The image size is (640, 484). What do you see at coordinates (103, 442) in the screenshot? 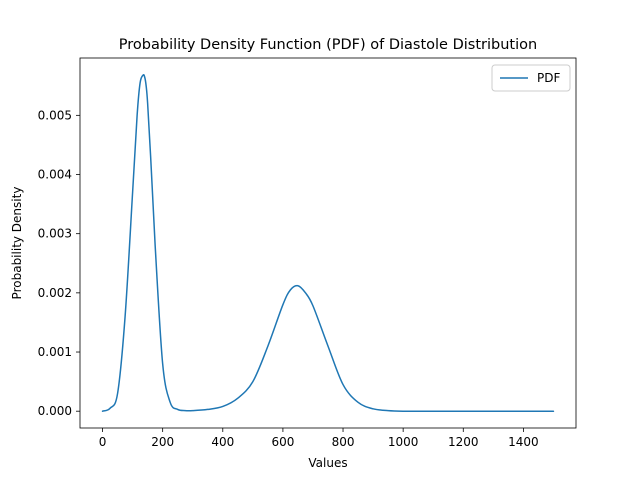
I see `x-tick-label: 0` at bounding box center [103, 442].